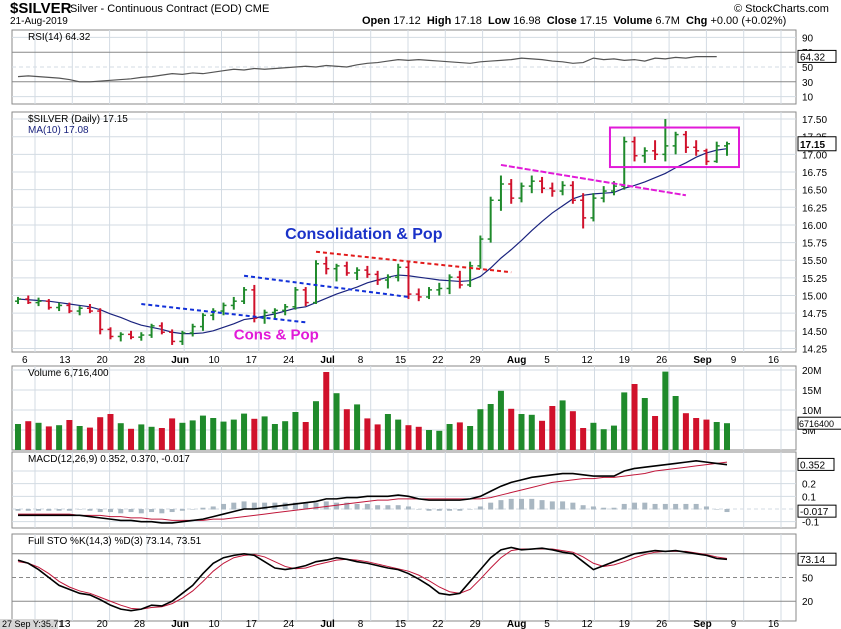 The image size is (841, 629). Describe the element at coordinates (734, 624) in the screenshot. I see `bottom-x-tick-label: 9` at that location.